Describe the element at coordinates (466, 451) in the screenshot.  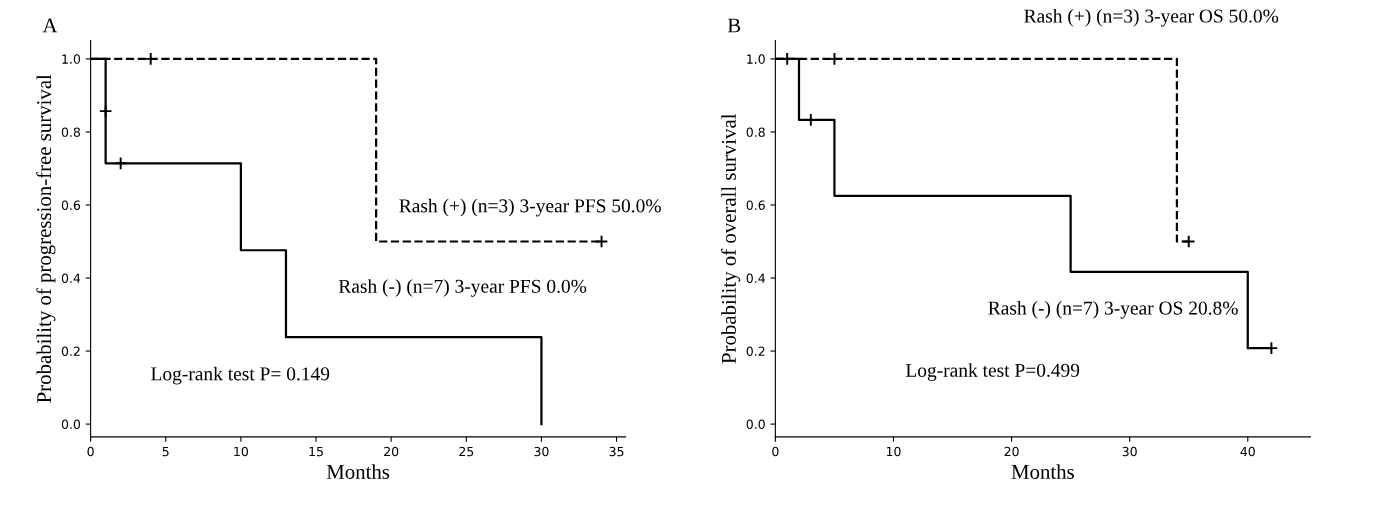
I see `x-tick-label: 25` at that location.